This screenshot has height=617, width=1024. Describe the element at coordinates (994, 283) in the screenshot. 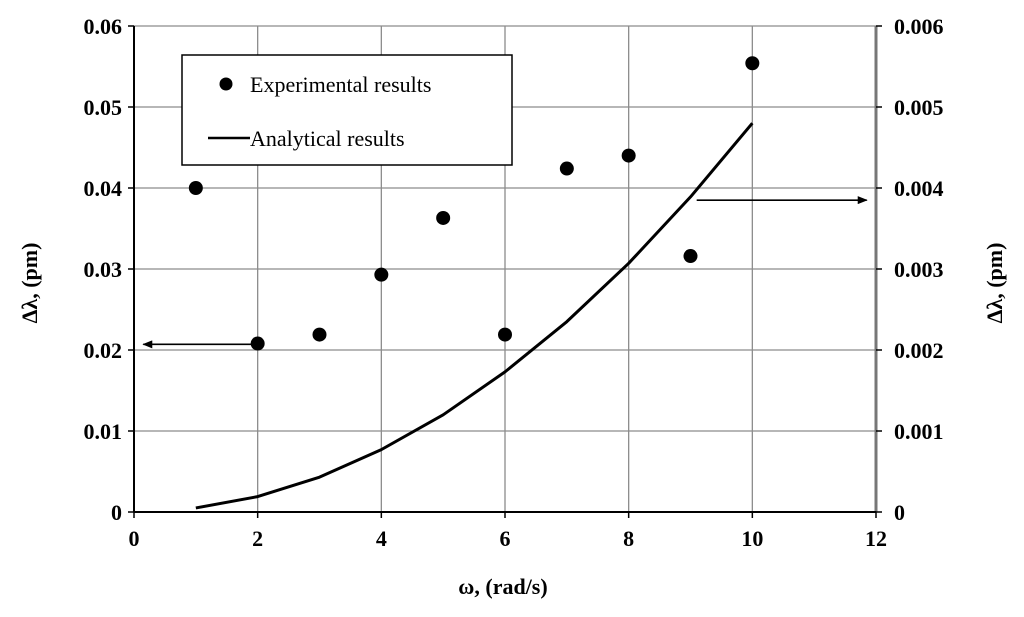

I see `y-axis-title-right: Δλ, (pm)` at that location.